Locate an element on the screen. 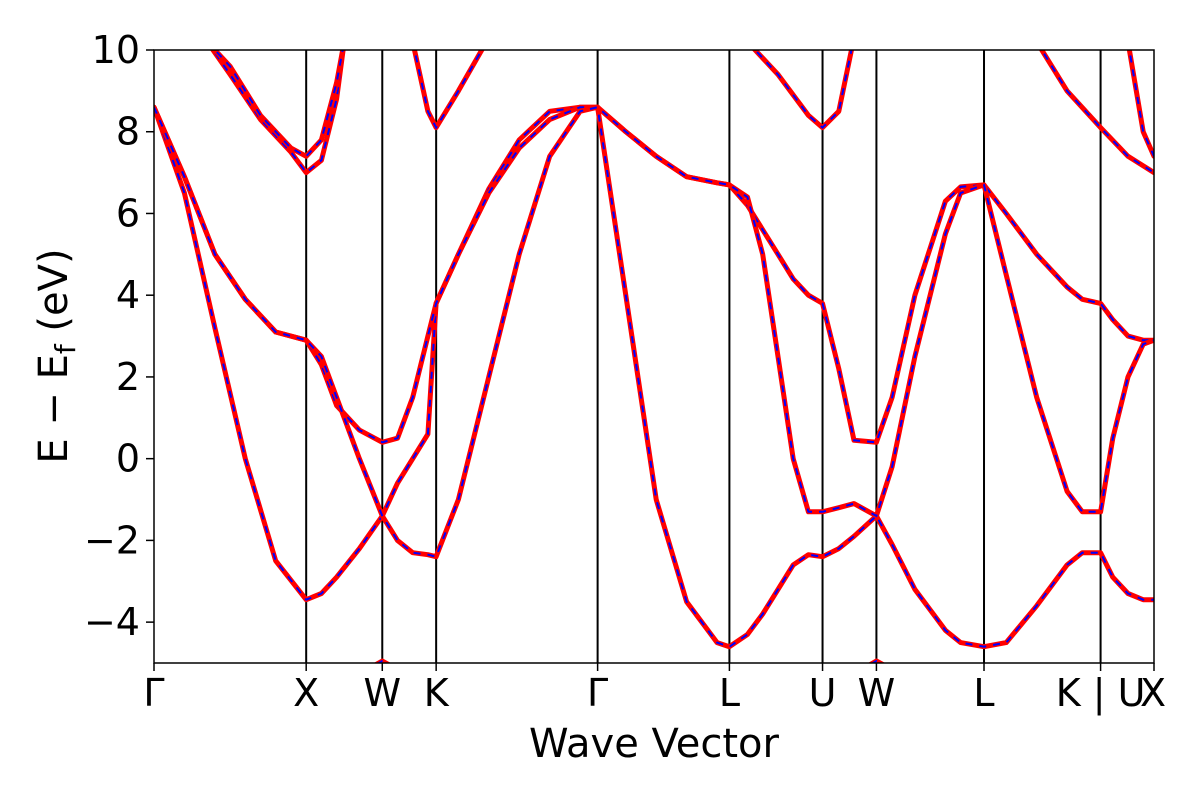  y-axis-ticks: −4 −2 0 2 4 6 8 10 is located at coordinates (119, 336).